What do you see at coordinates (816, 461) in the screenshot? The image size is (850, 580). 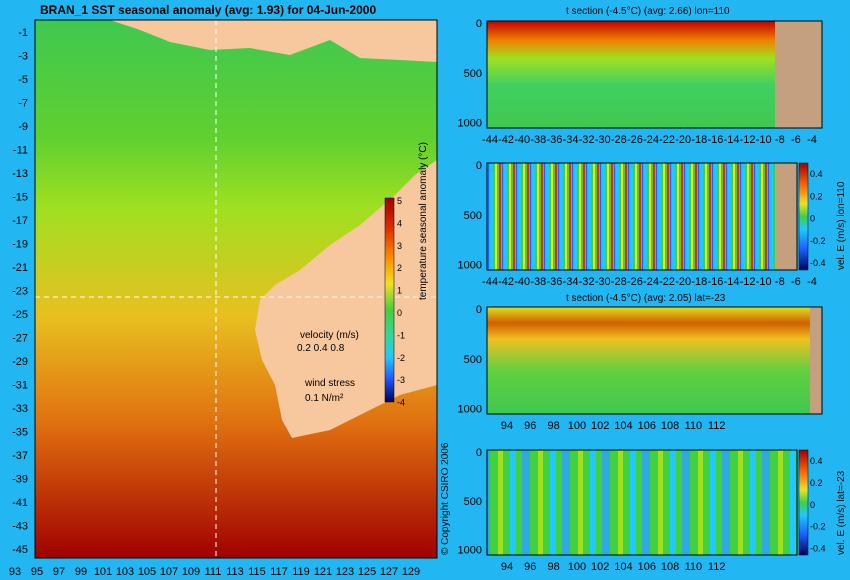 I see `vel-colorbar-tick-label: 0.4` at bounding box center [816, 461].